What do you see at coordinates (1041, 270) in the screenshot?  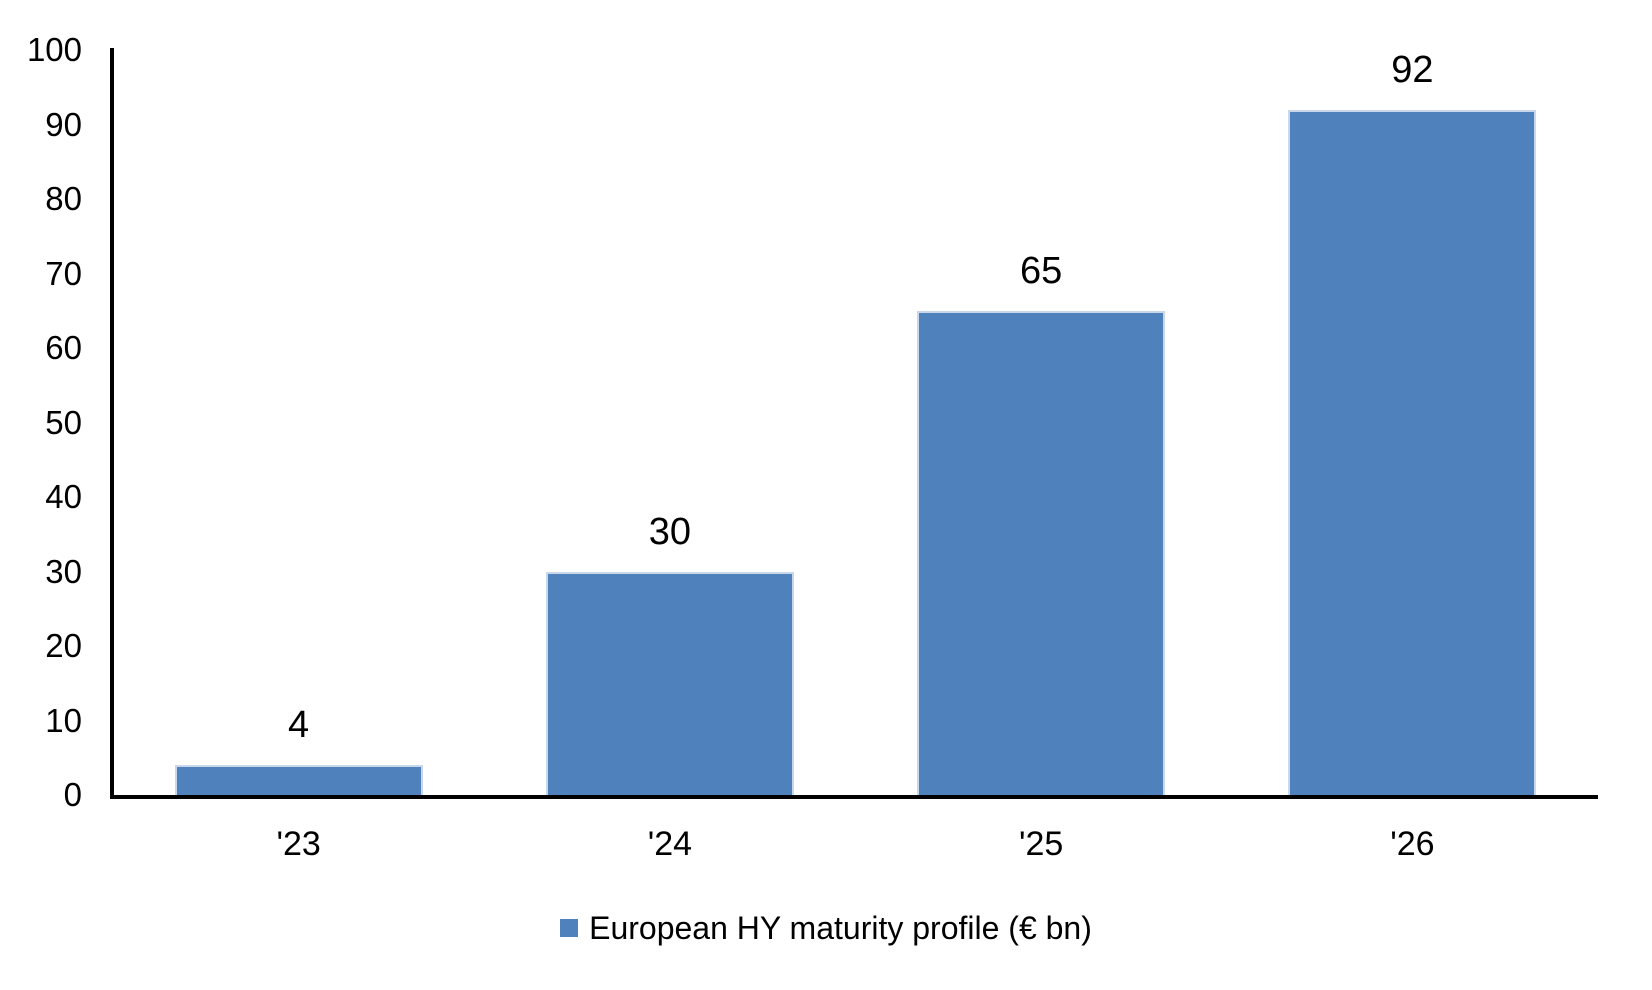 I see `bar-value-label: 65` at bounding box center [1041, 270].